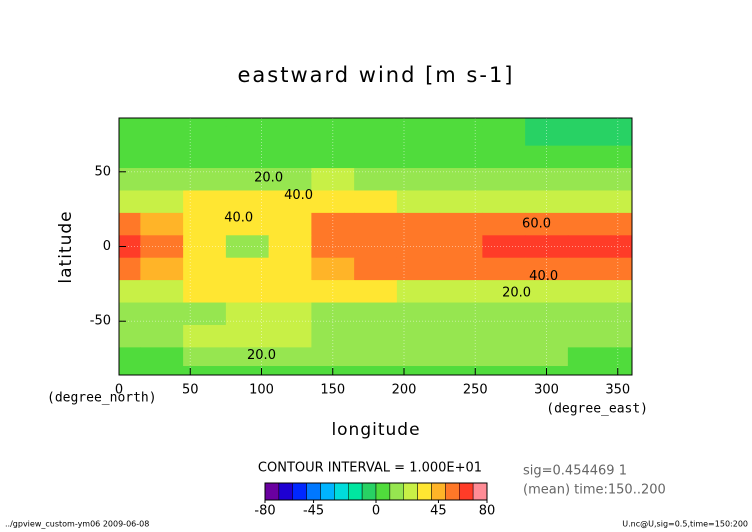  Describe the element at coordinates (190, 390) in the screenshot. I see `x-tick-label: 50` at that location.